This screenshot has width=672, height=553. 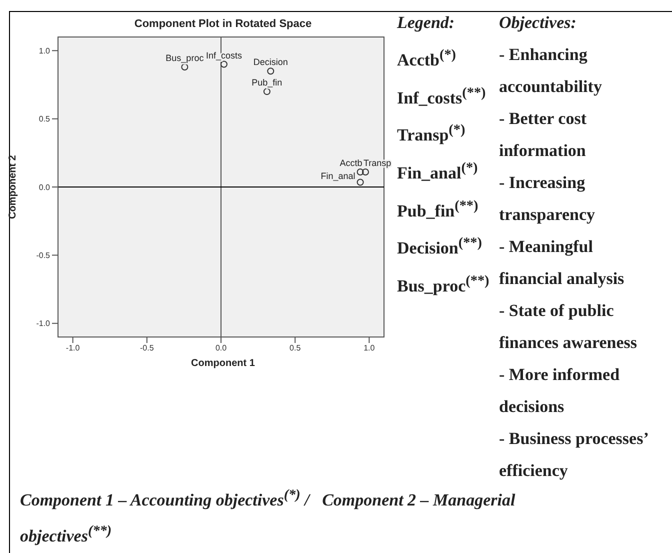 I want to click on text: Pub_fin$^{(**)}$, so click(x=438, y=209).